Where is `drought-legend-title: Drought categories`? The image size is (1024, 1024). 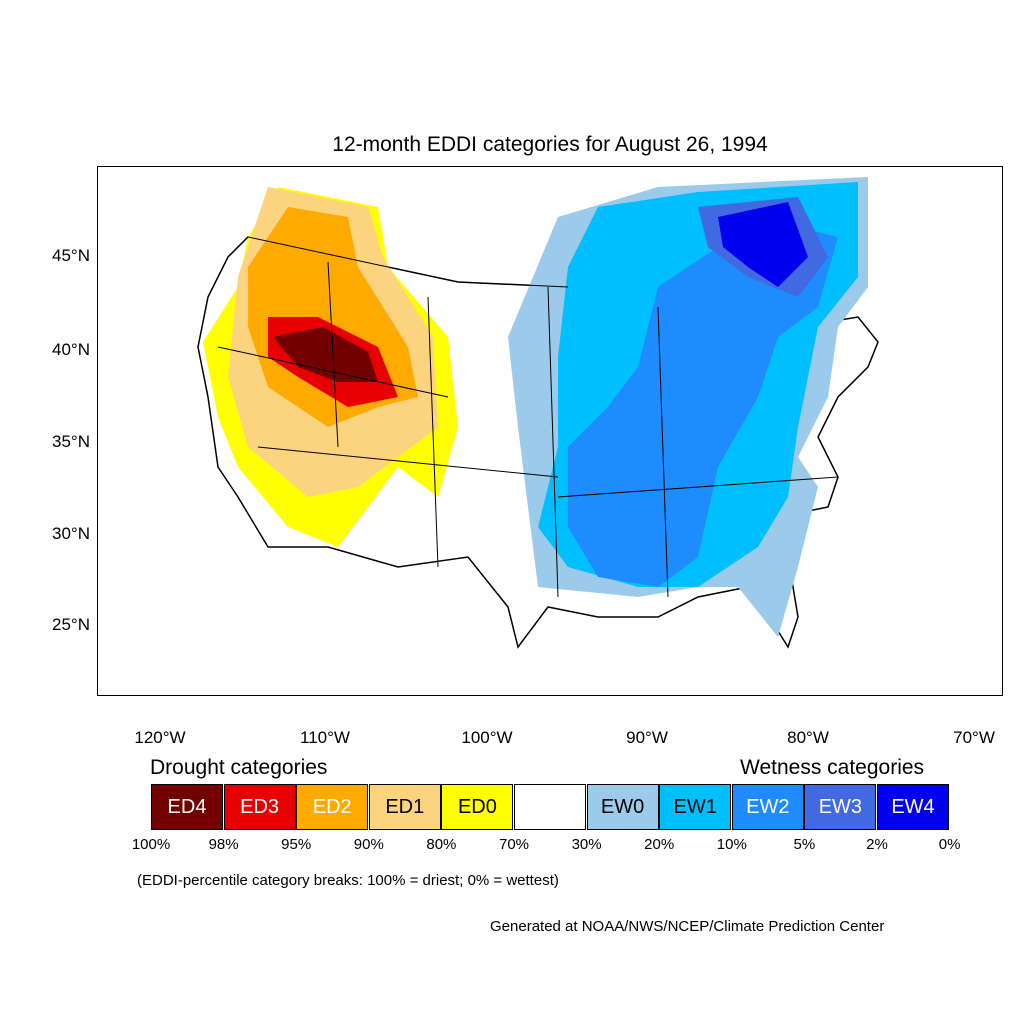
drought-legend-title: Drought categories is located at coordinates (239, 767).